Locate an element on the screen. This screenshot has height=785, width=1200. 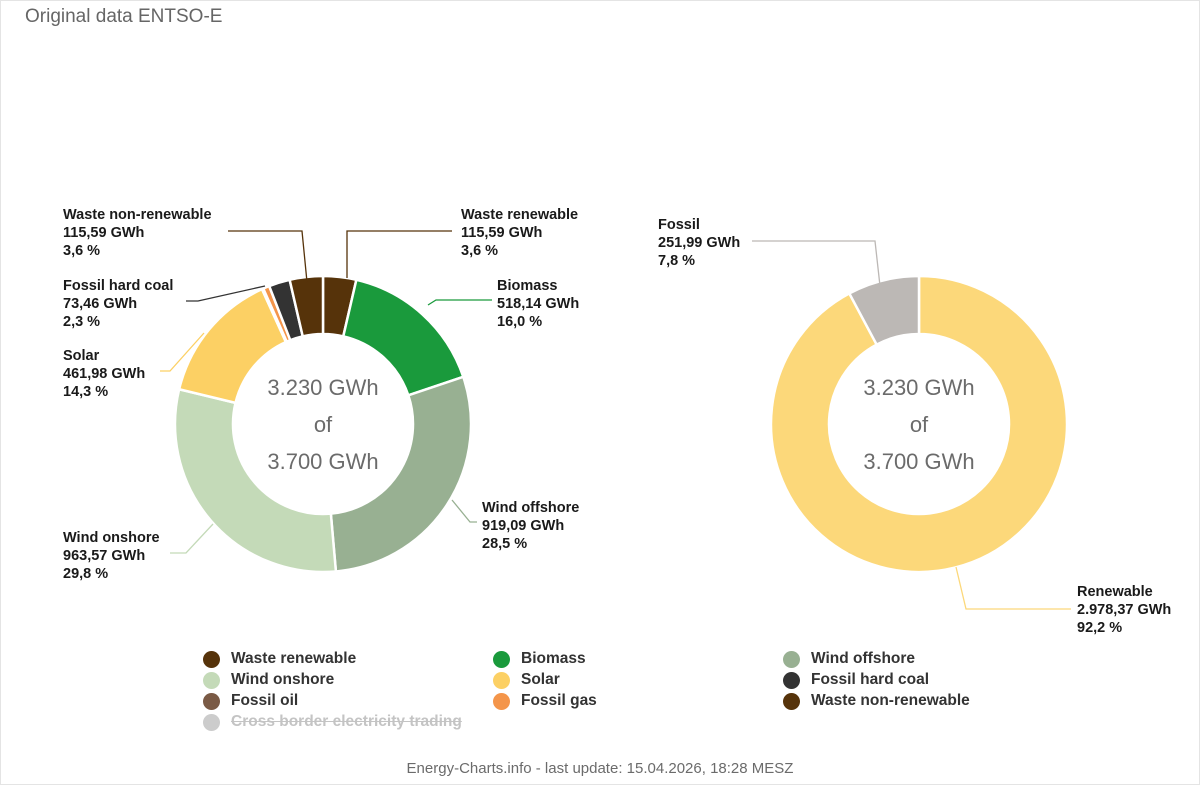
legend-item-biomass: Biomass is located at coordinates (539, 659).